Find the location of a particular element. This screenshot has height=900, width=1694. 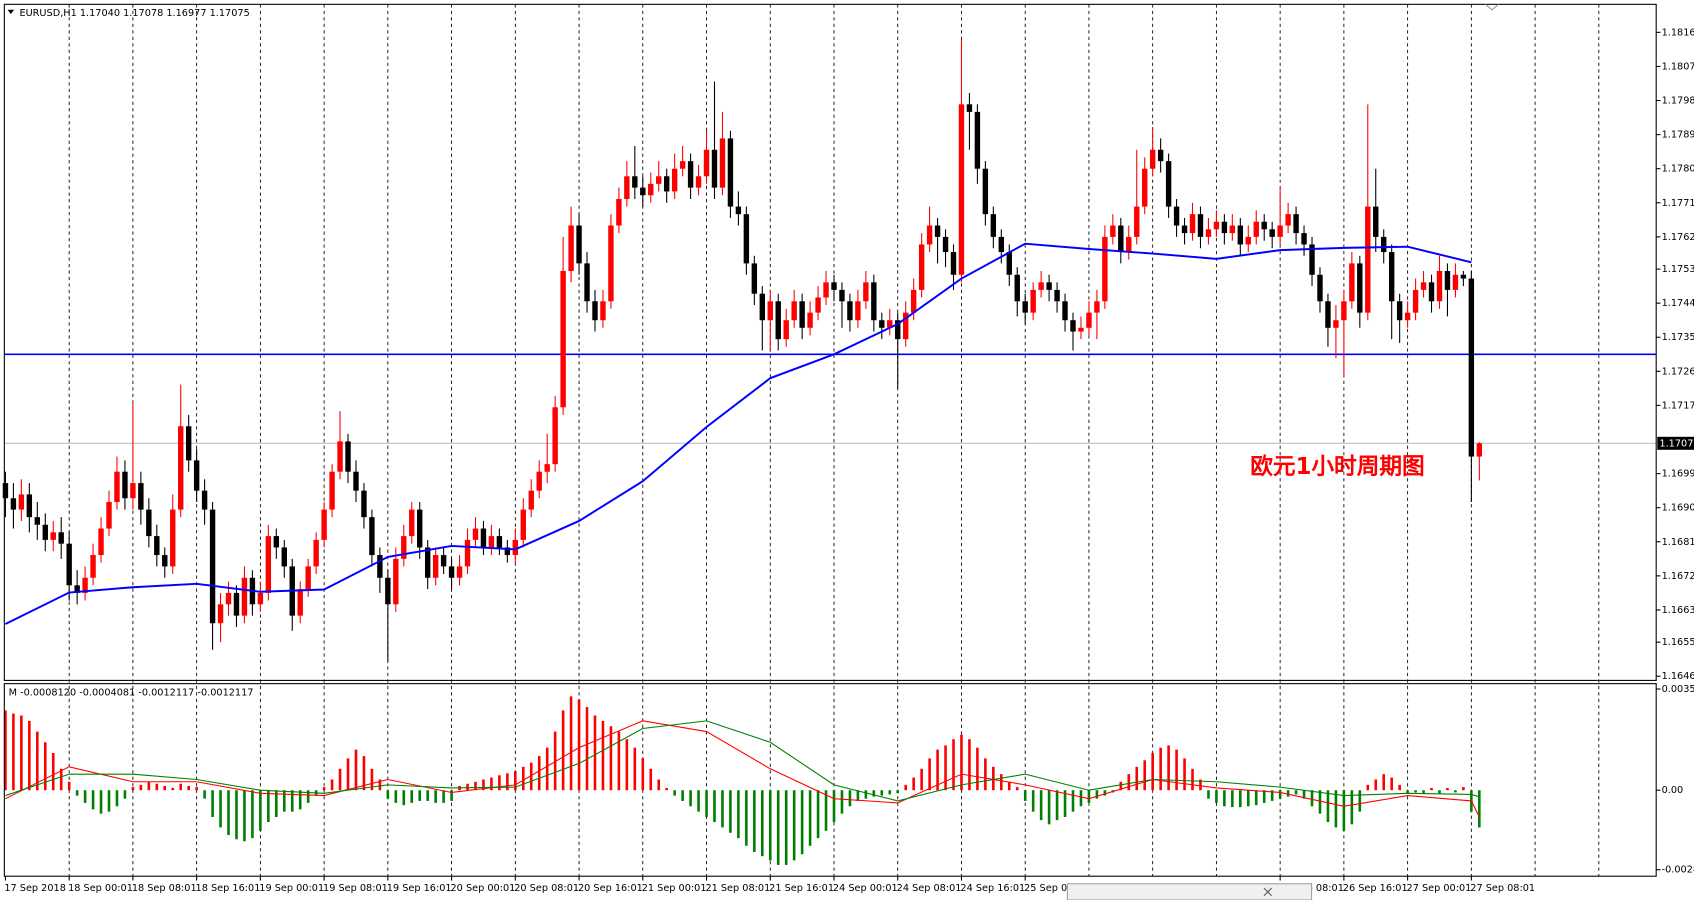

y-tick-label: 1.17800 is located at coordinates (1678, 169).